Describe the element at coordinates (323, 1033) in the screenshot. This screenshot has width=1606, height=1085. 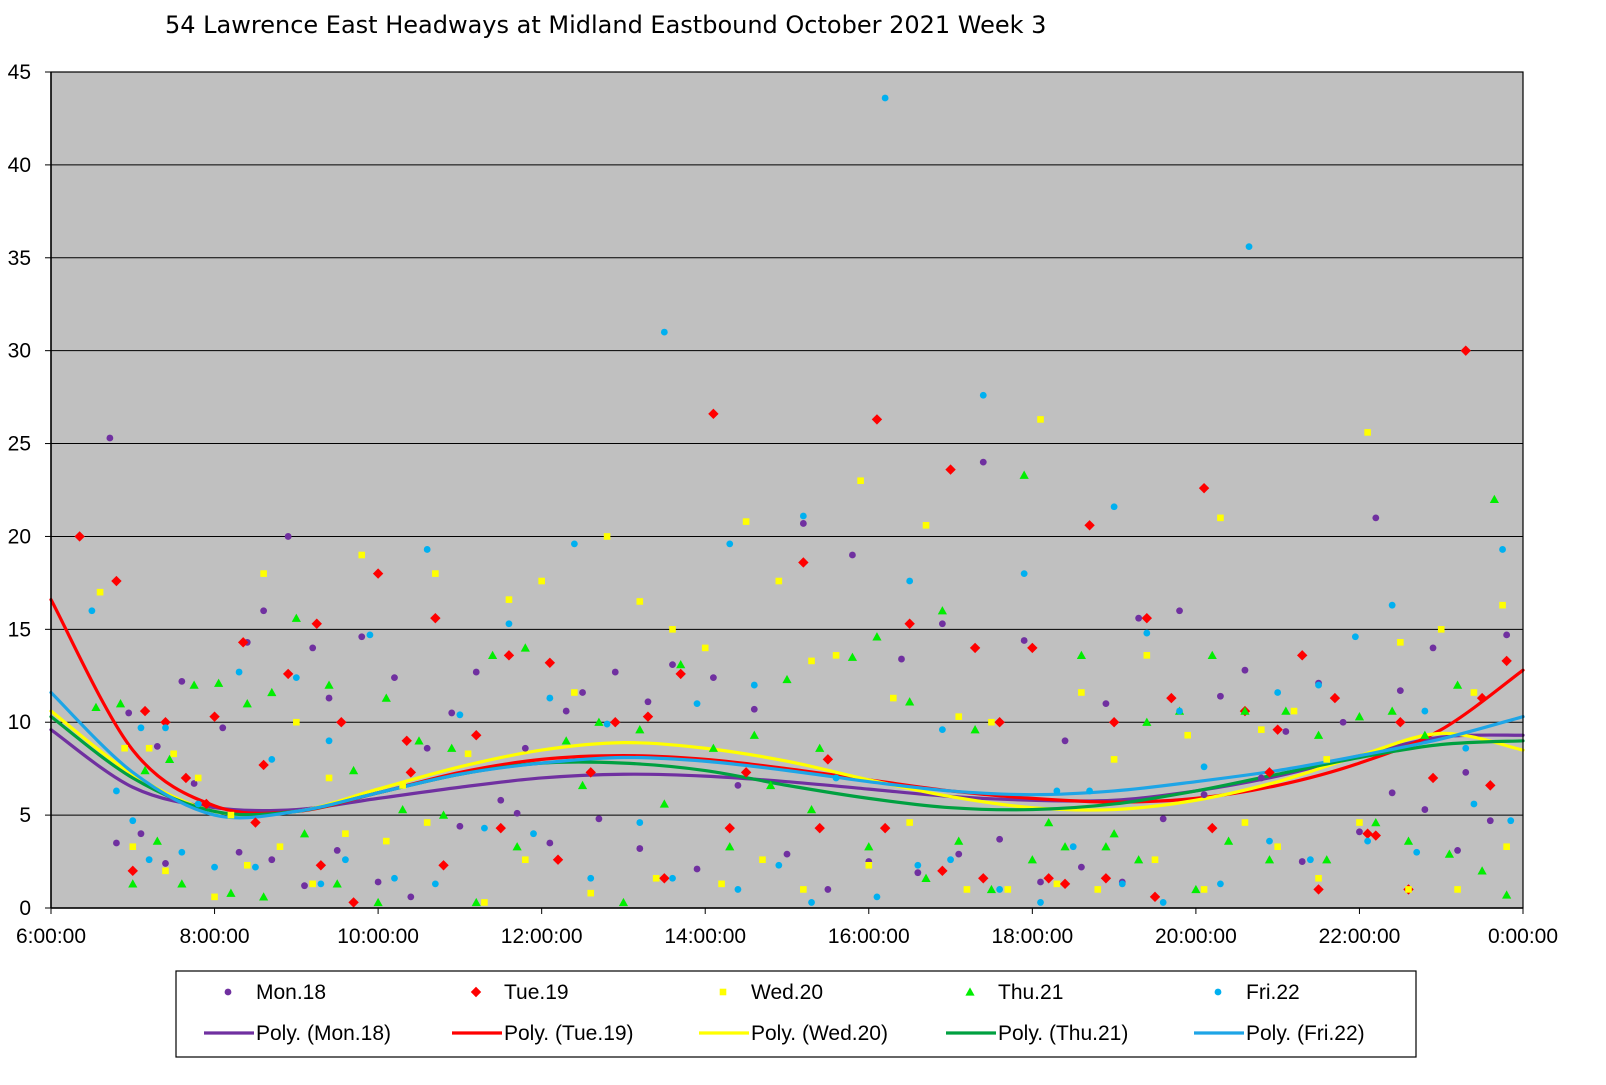
I see `legend-label: Poly. (Mon.18)` at that location.